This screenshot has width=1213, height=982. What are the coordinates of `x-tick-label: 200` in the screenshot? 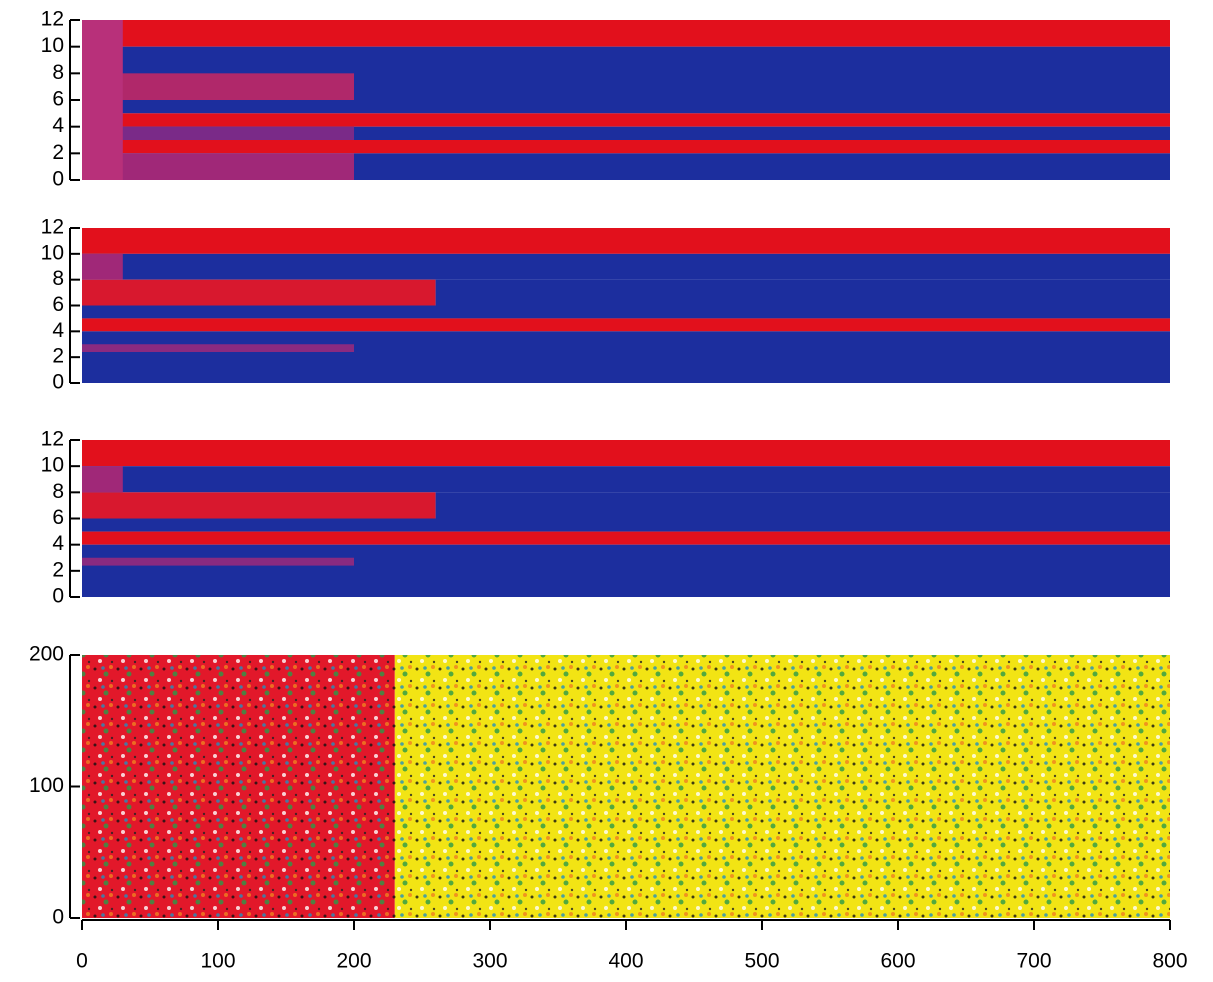 It's located at (353, 961).